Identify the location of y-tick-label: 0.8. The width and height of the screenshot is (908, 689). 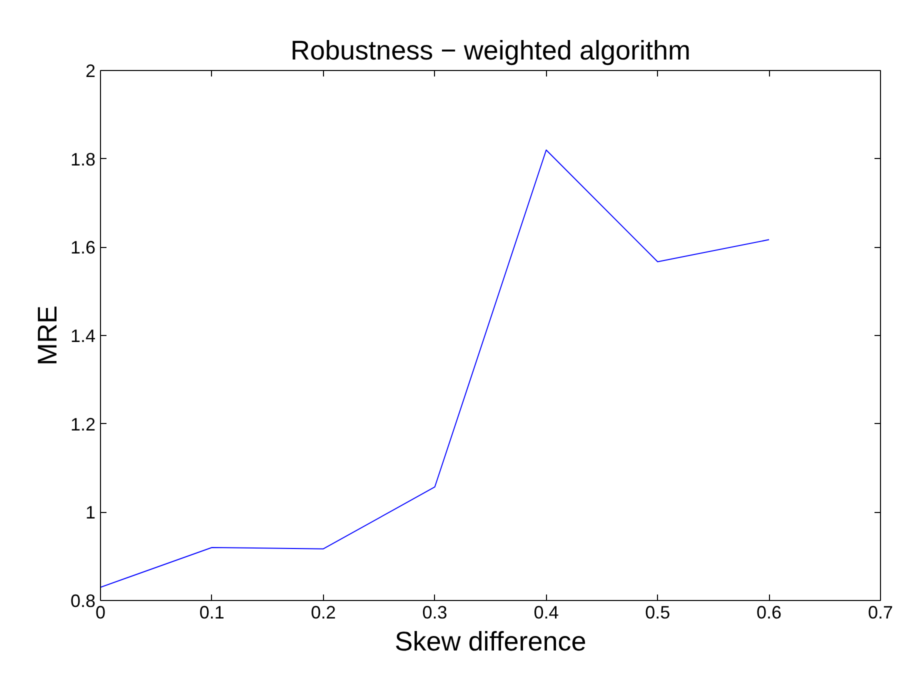
(83, 601).